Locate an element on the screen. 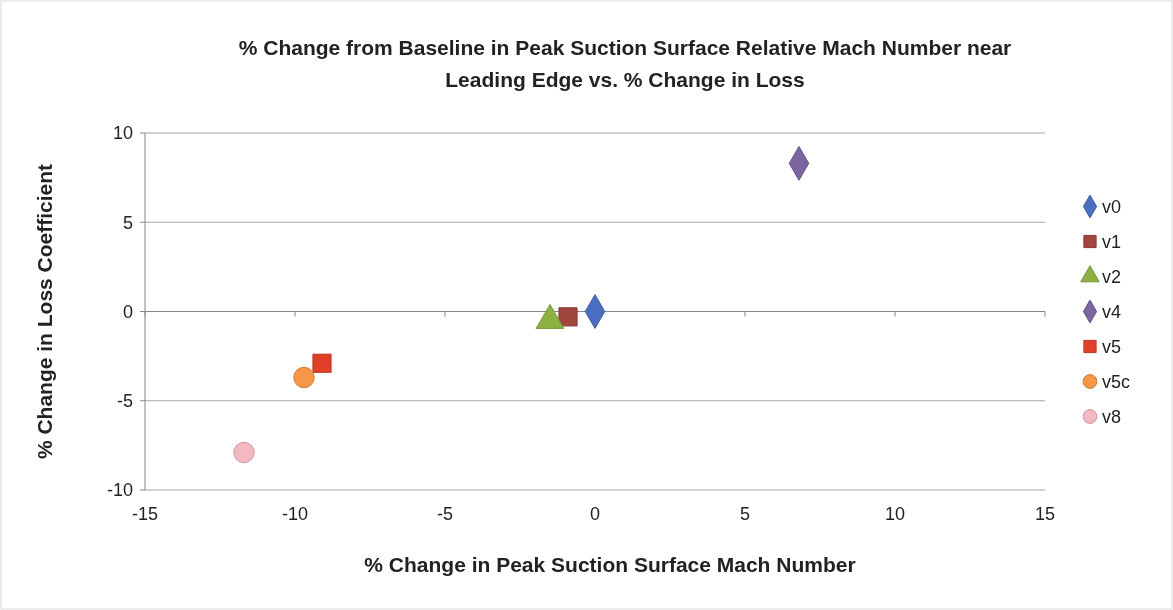 This screenshot has height=610, width=1173. y-tick-label: 5 is located at coordinates (127, 222).